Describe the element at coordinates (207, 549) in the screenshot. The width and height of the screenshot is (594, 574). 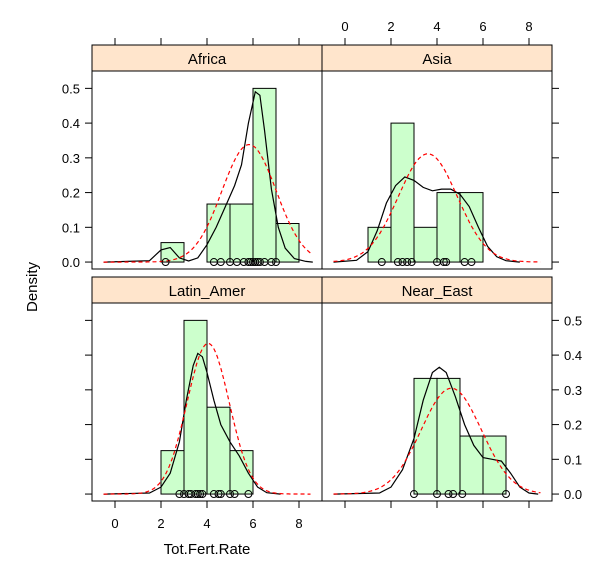
I see `x-axis-title: Tot.Fert.Rate` at that location.